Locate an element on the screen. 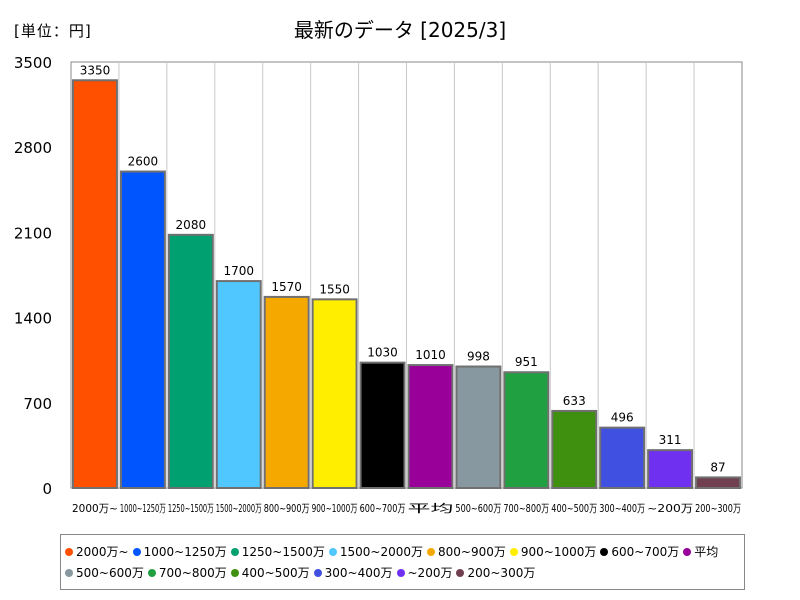 This screenshot has width=800, height=600. legend-item: 平均 is located at coordinates (700, 551).